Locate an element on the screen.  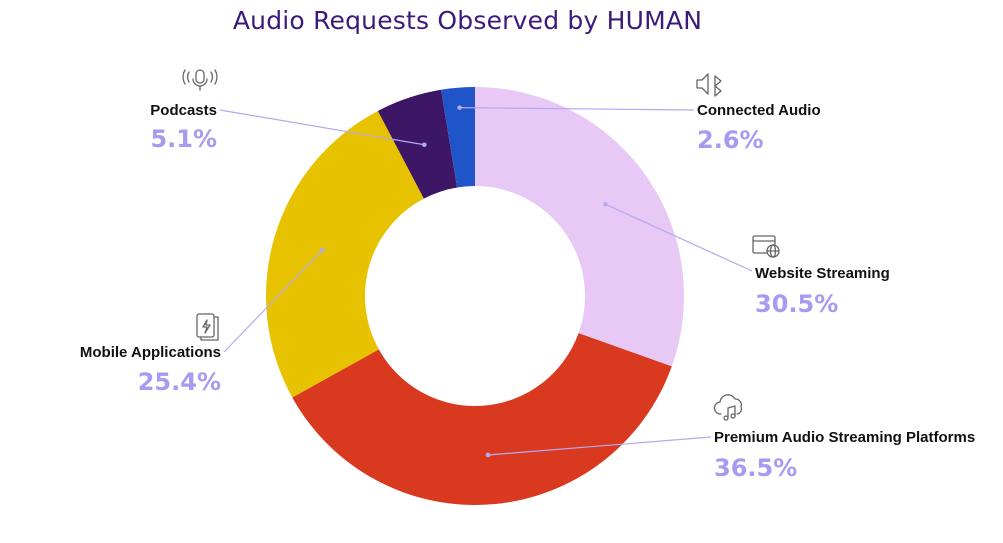
slice-label-name: Website Streaming is located at coordinates (822, 273).